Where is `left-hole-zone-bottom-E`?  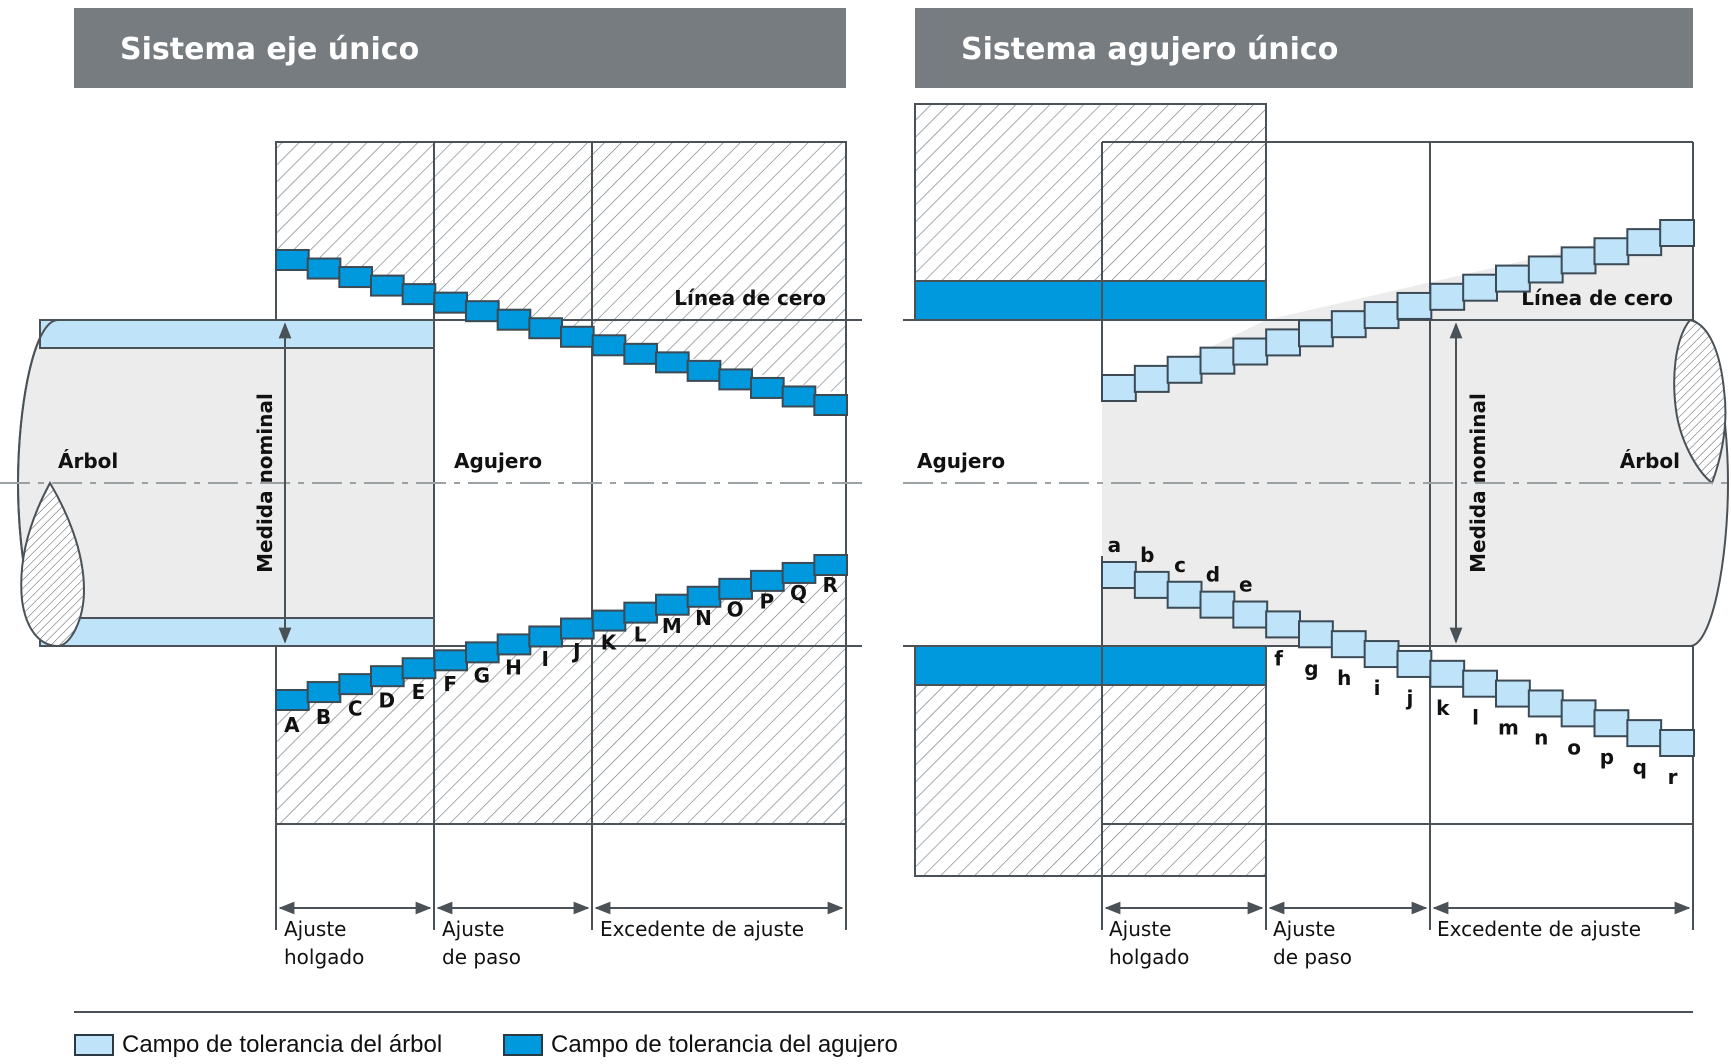 left-hole-zone-bottom-E is located at coordinates (419, 668).